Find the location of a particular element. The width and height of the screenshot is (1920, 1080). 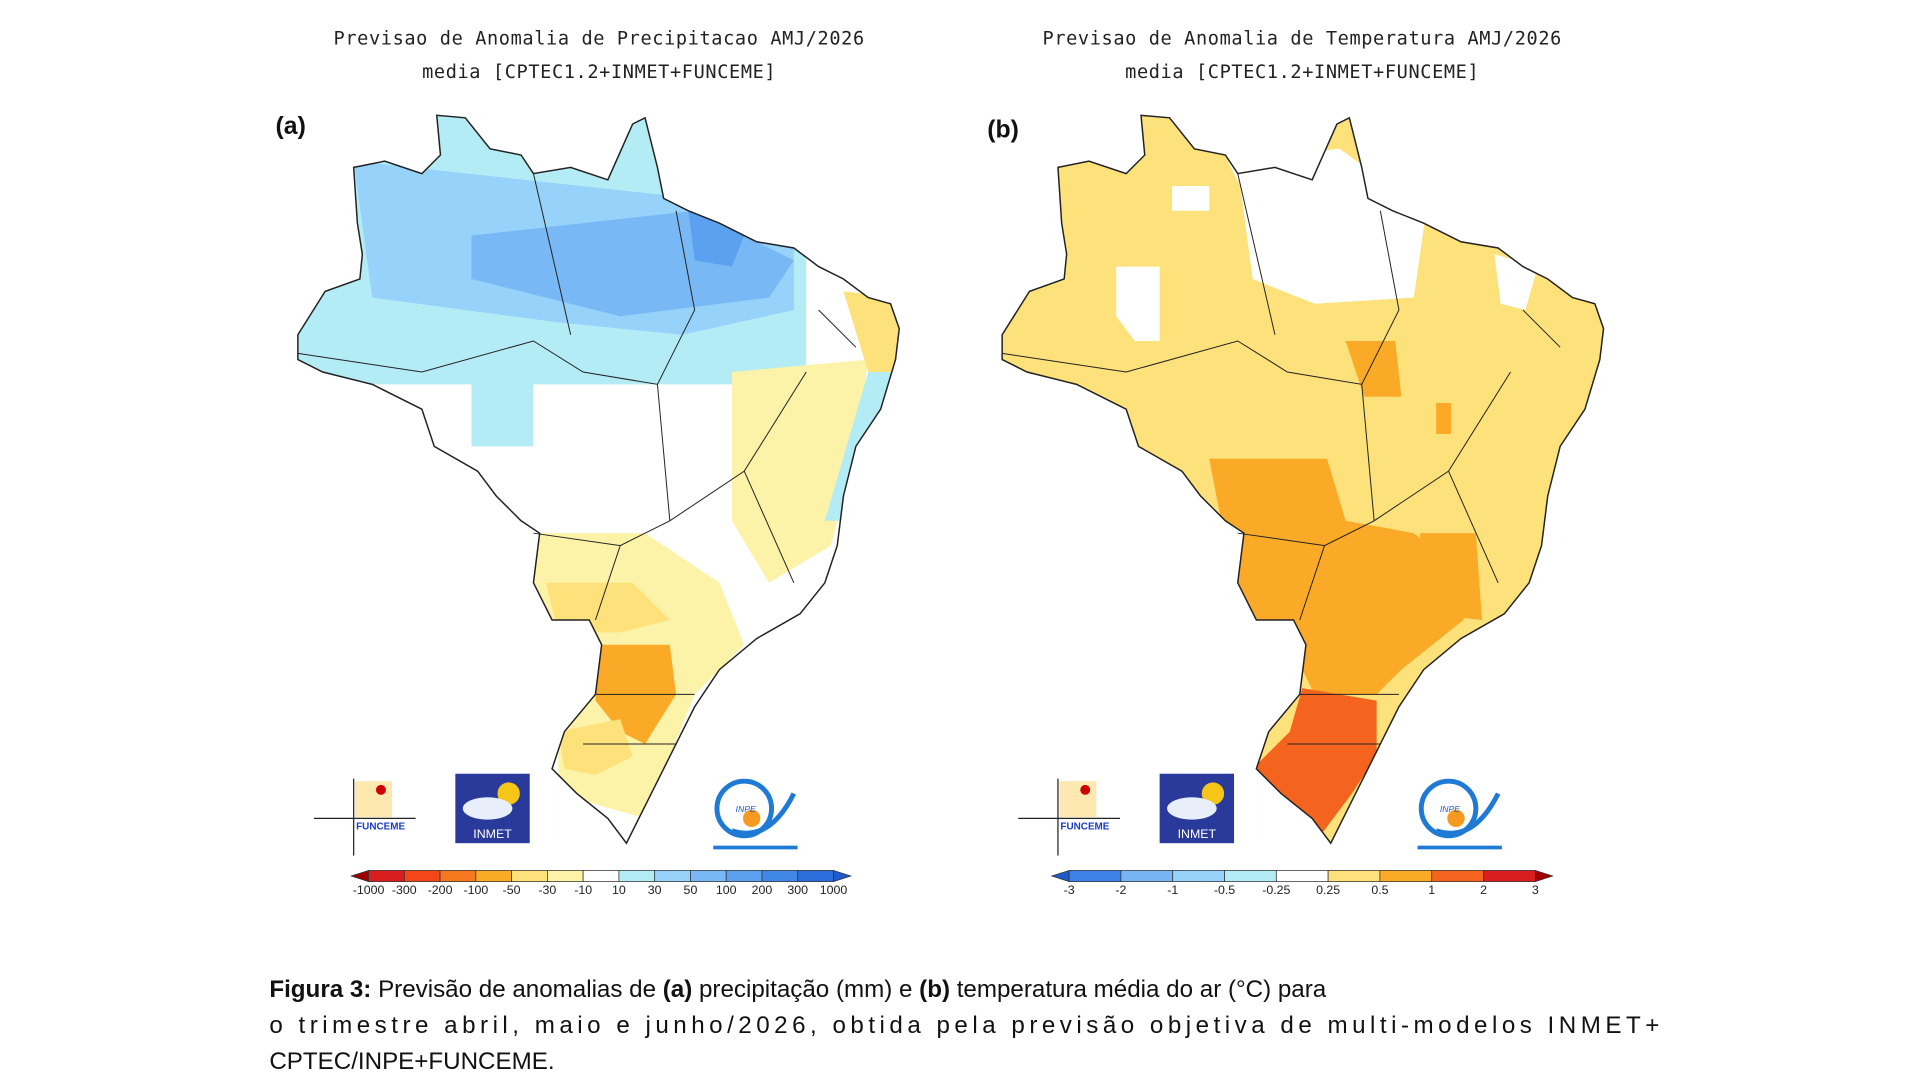

funceme-logo: FUNCEME is located at coordinates (364, 817).